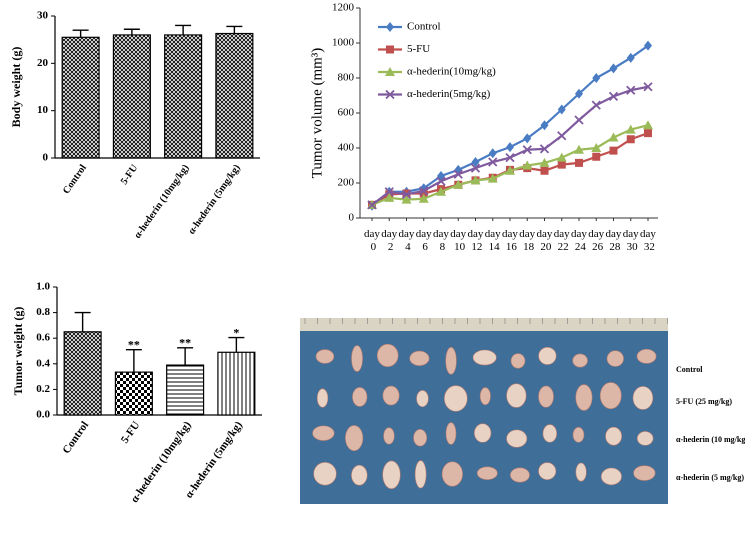  I want to click on x-tick-label: day 16, so click(510, 240).